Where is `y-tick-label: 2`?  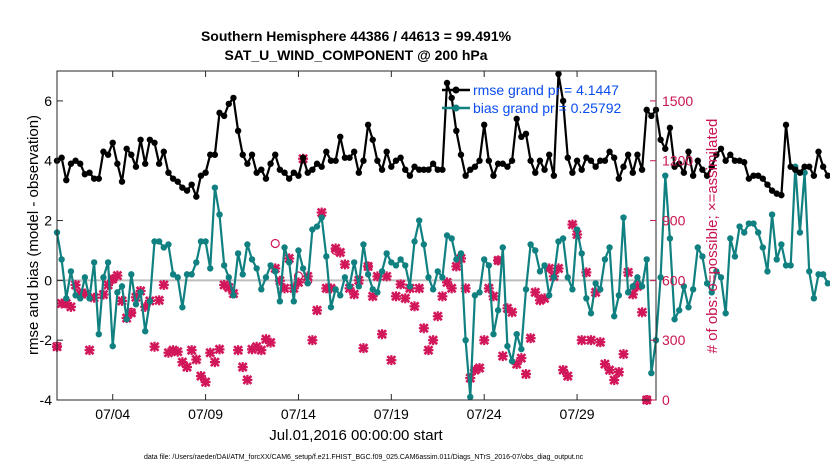 y-tick-label: 2 is located at coordinates (48, 221).